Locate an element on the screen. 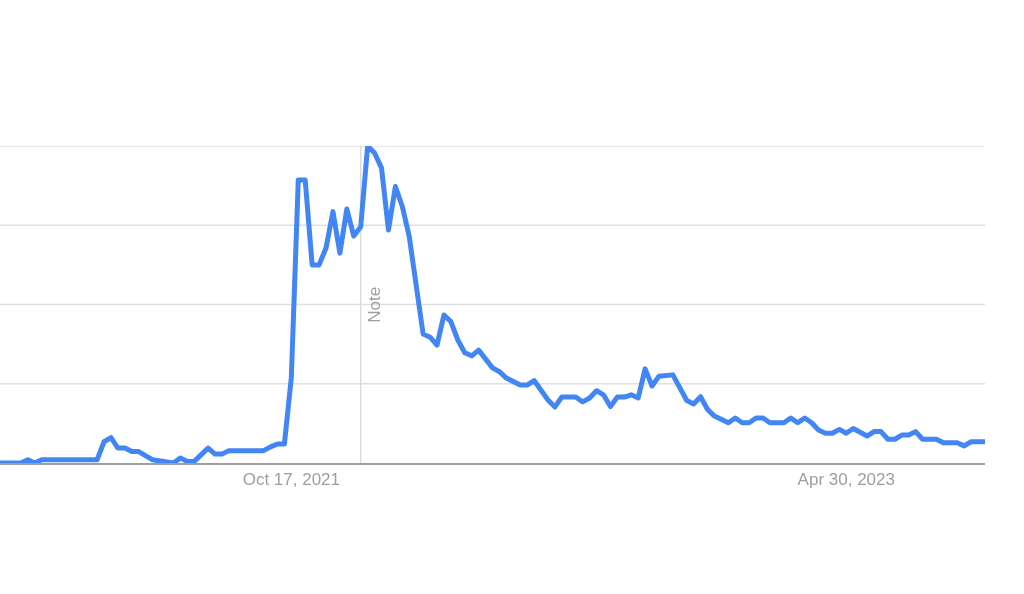 This screenshot has height=594, width=1024. x-tick-label: Apr 30, 2023 is located at coordinates (846, 480).